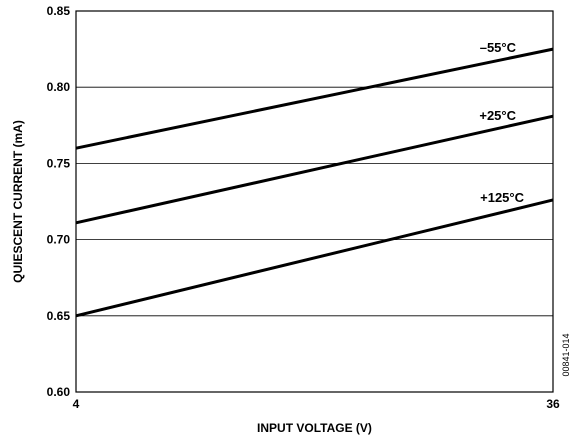 This screenshot has width=577, height=441. Describe the element at coordinates (59, 201) in the screenshot. I see `y-tick-labels: 0.60 0.65 0.70 0.75 0.80 0.85` at that location.